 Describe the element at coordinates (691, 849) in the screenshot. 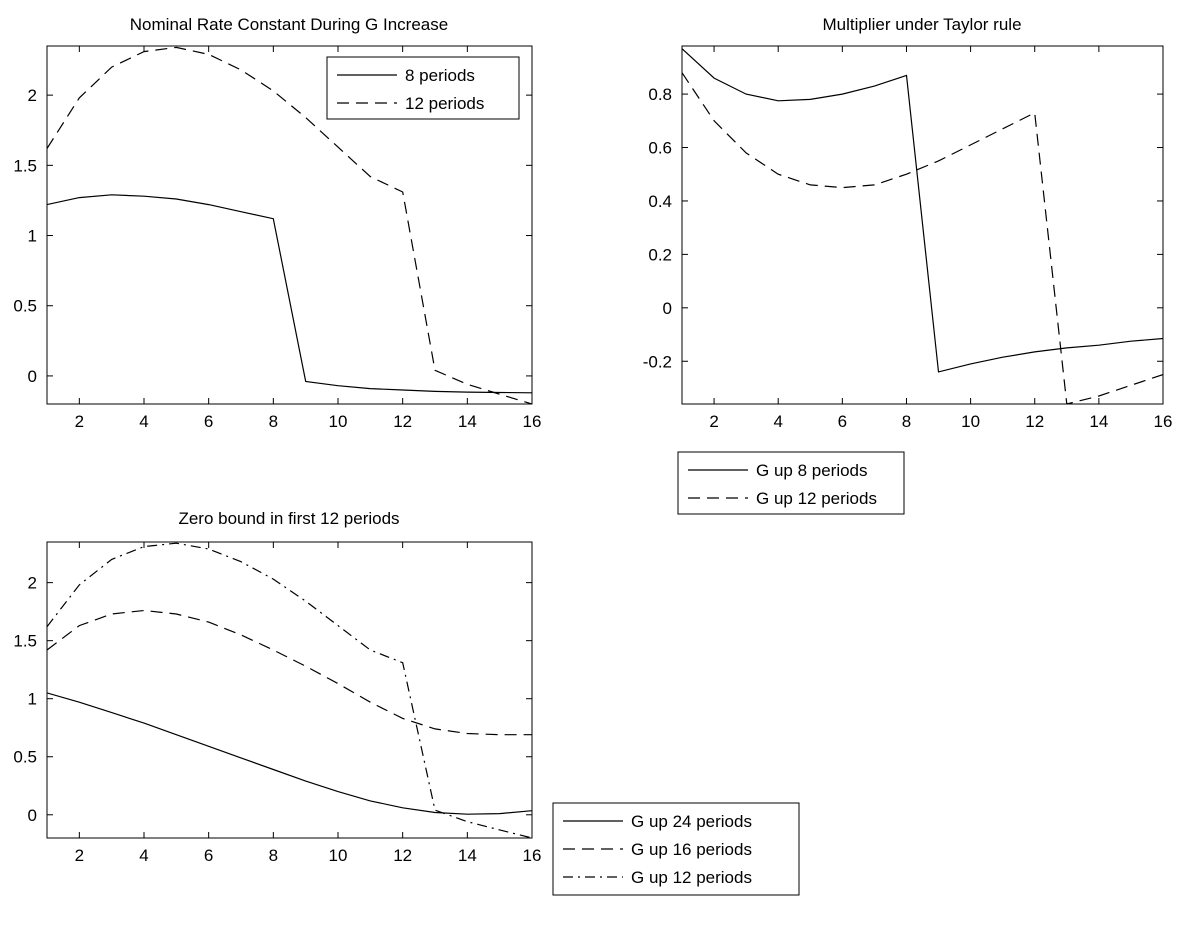

I see `legend-label-2: G up 16 periods` at that location.